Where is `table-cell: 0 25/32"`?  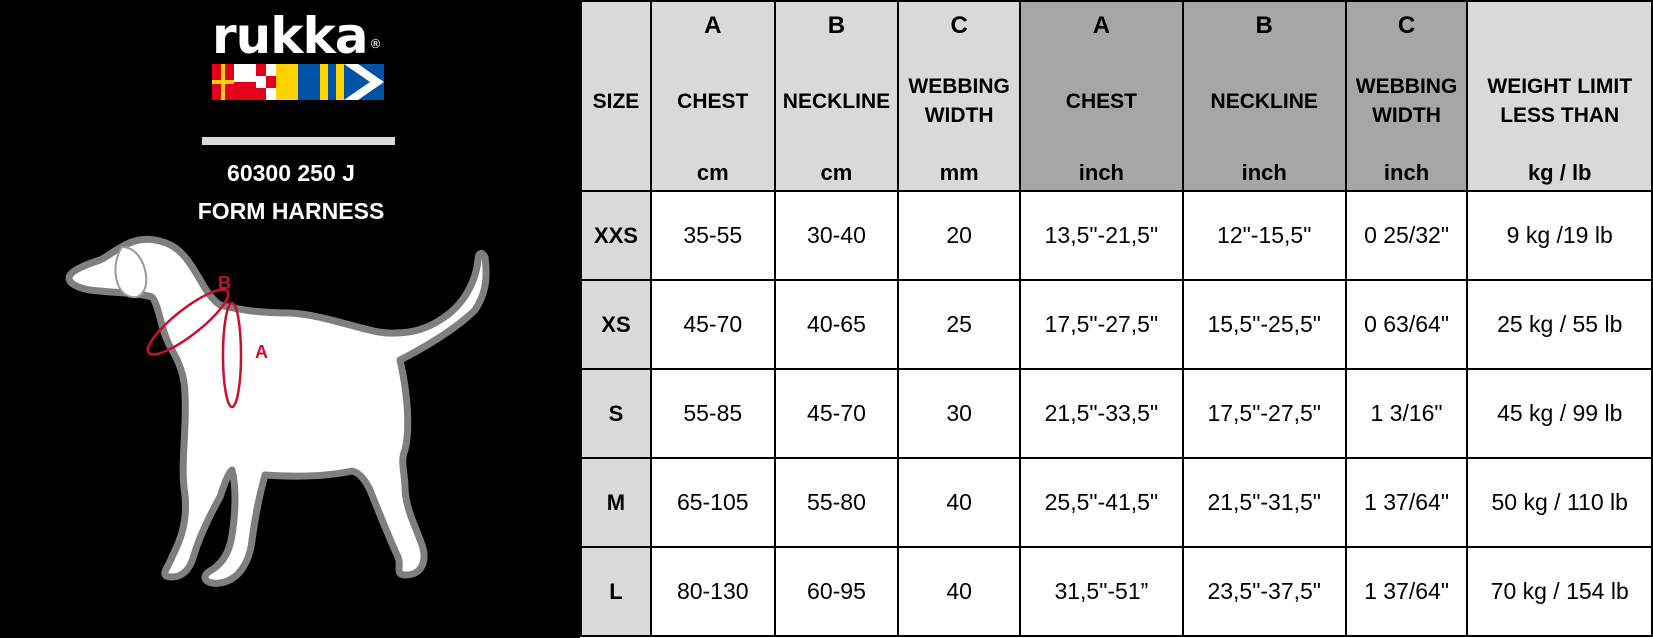 table-cell: 0 25/32" is located at coordinates (1406, 235).